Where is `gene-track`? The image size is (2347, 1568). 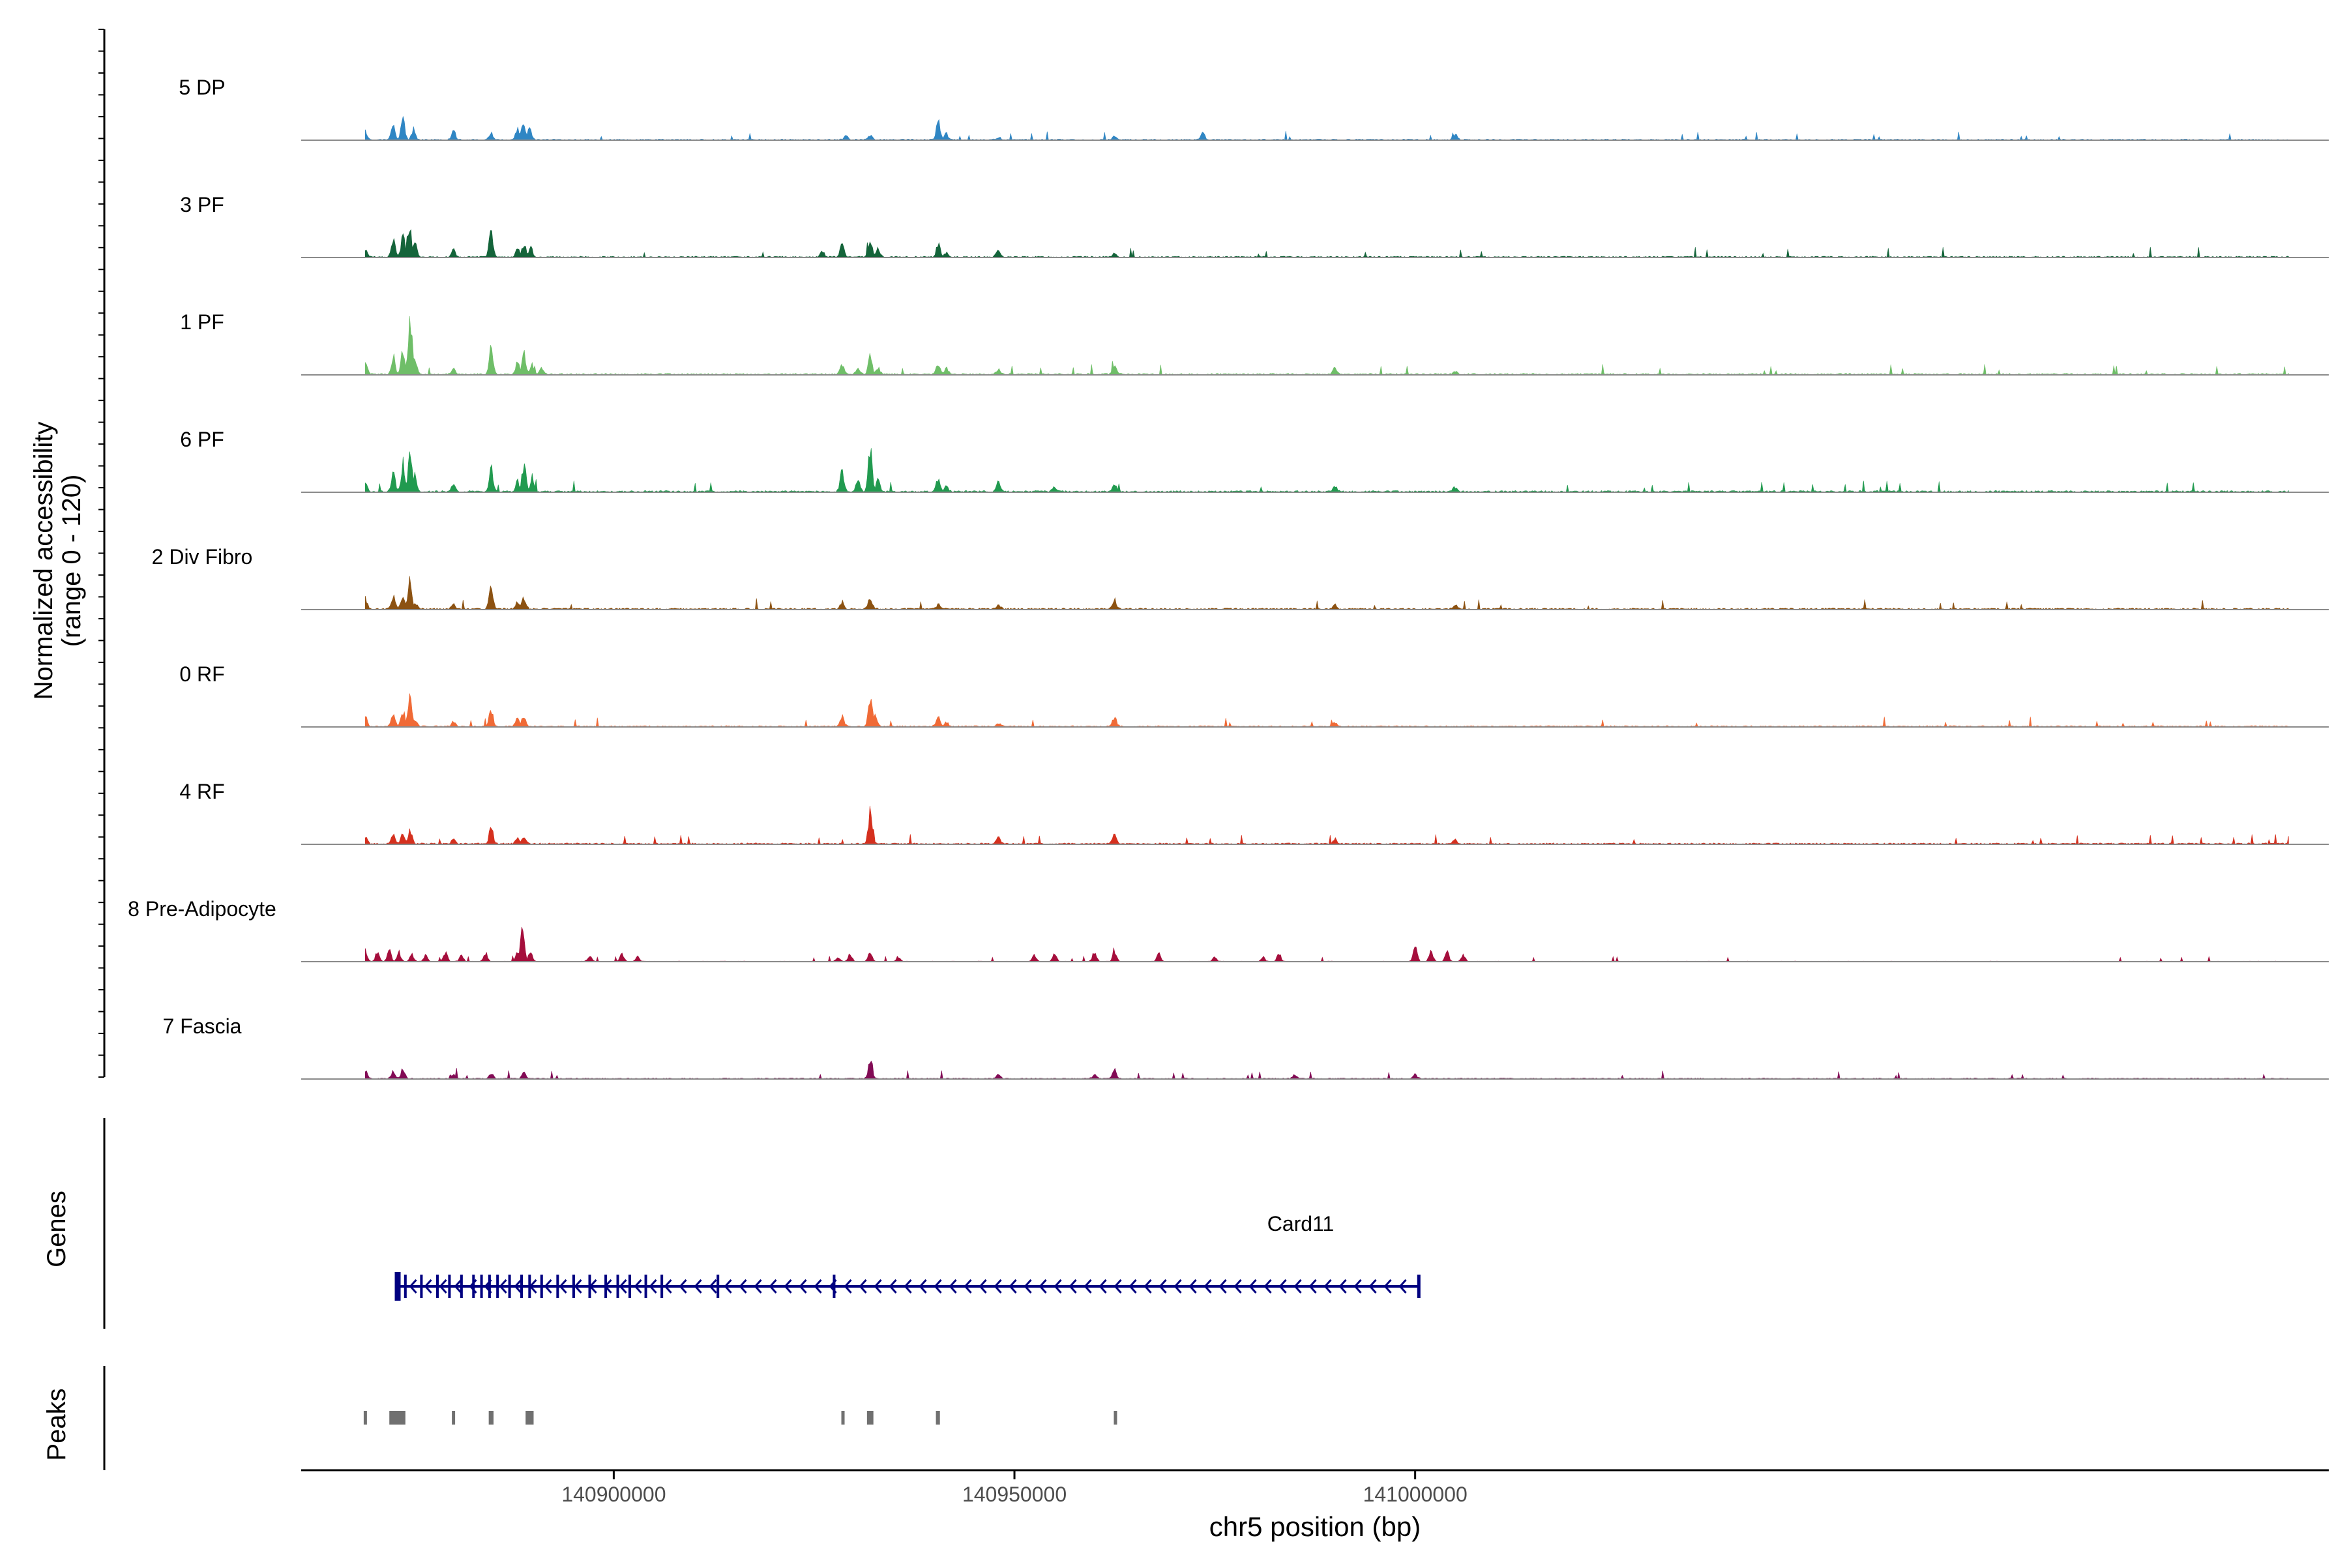 gene-track is located at coordinates (907, 1287).